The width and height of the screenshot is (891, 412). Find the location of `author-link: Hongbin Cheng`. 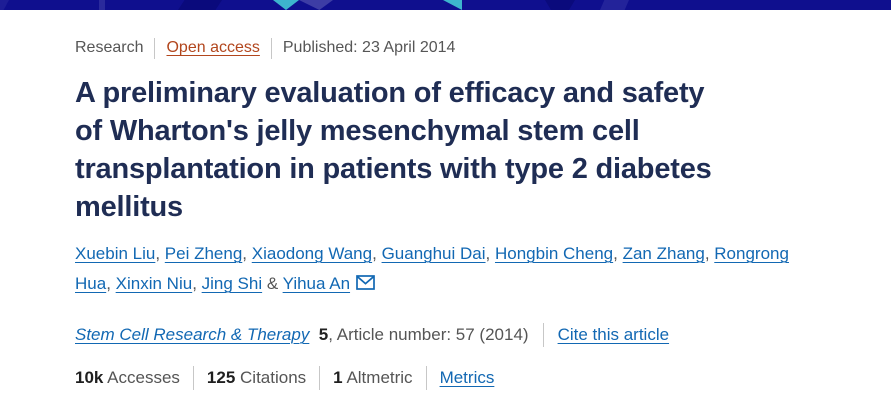

author-link: Hongbin Cheng is located at coordinates (554, 253).